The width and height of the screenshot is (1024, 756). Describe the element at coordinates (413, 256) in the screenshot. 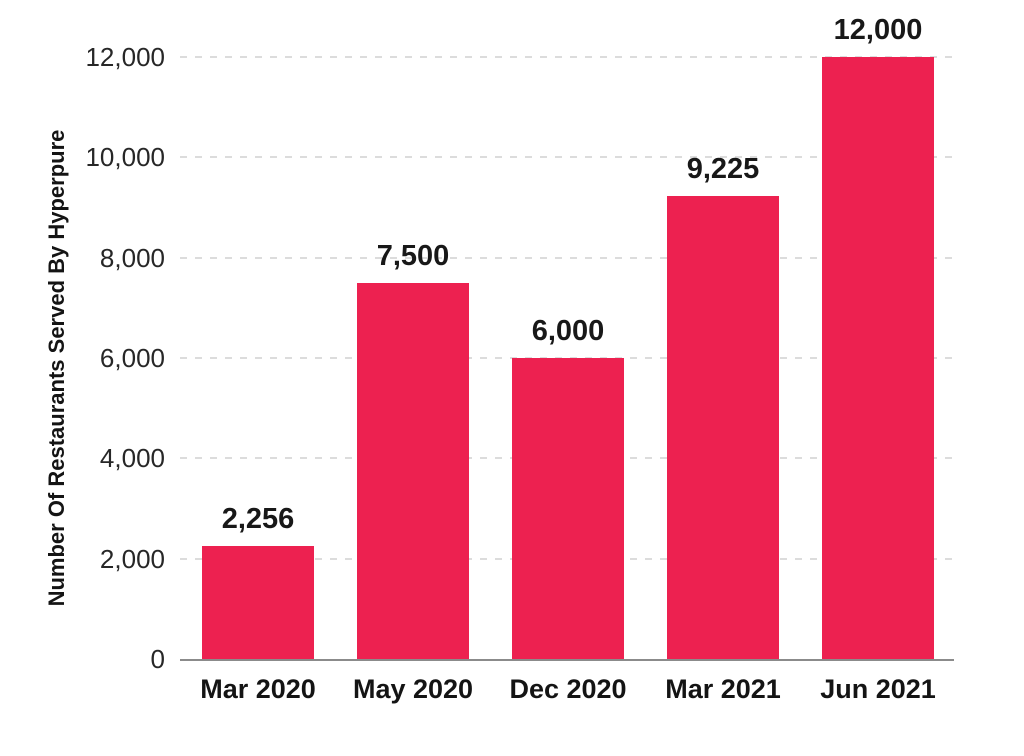

I see `bar-value-label: 7,500` at that location.